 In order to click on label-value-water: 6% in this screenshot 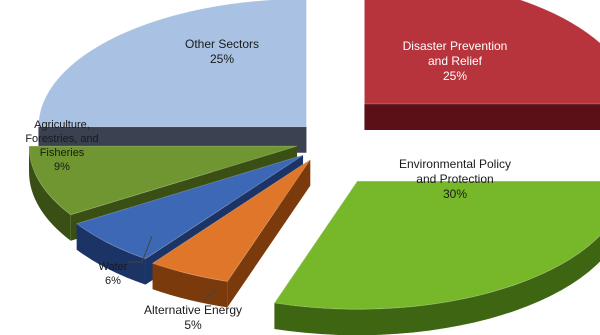, I will do `click(113, 281)`.